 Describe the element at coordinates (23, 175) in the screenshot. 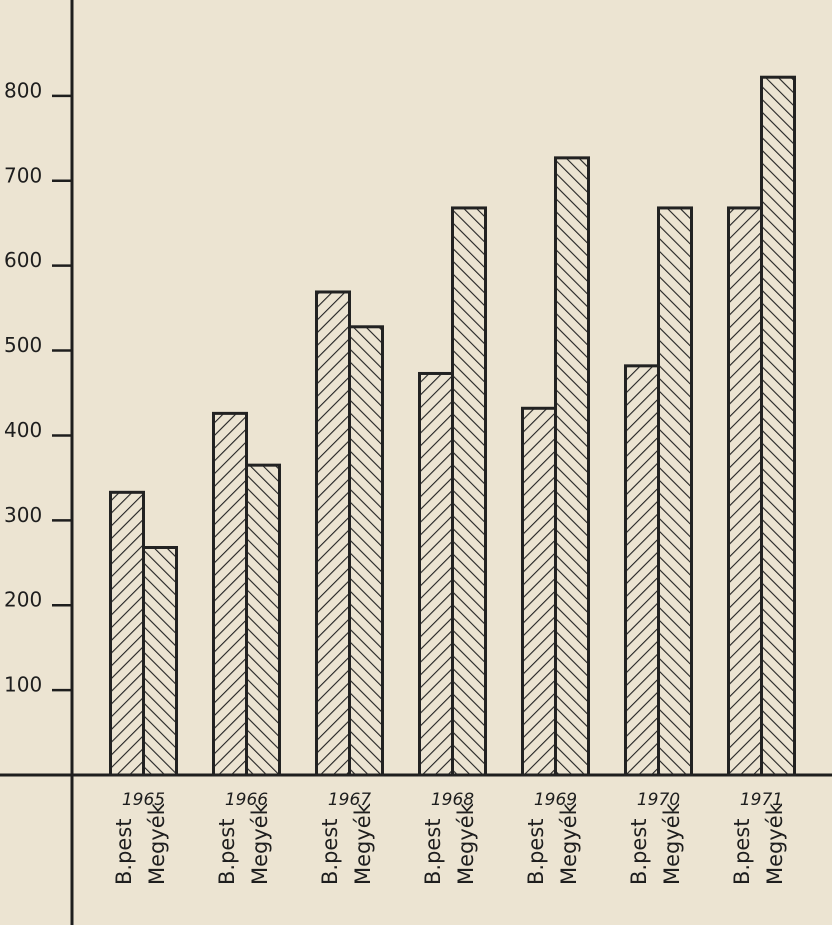

I see `y-tick-label: 700` at that location.